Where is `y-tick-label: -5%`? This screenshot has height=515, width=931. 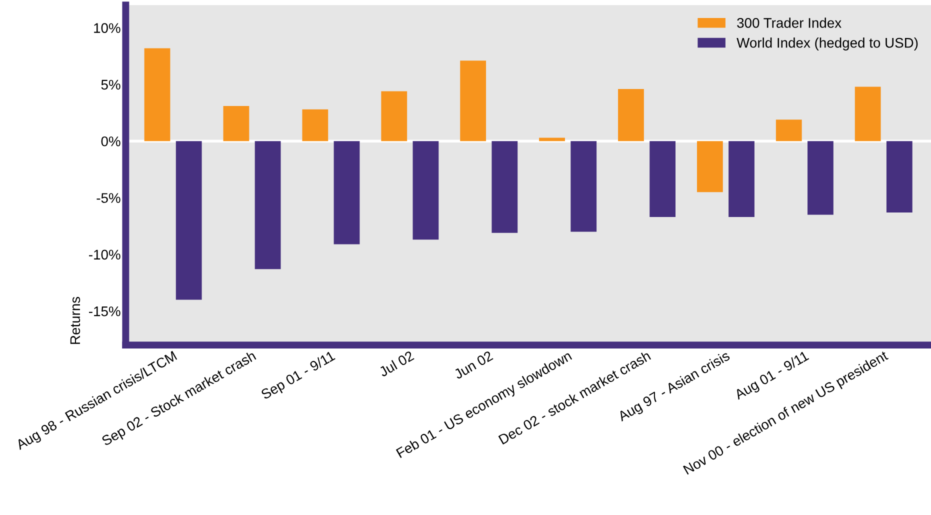 y-tick-label: -5% is located at coordinates (108, 198).